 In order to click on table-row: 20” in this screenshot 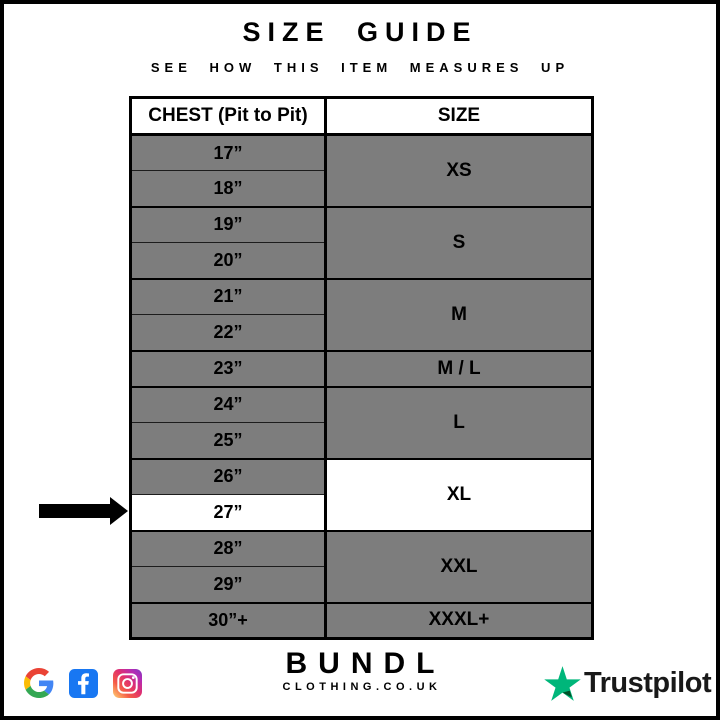, I will do `click(361, 260)`.